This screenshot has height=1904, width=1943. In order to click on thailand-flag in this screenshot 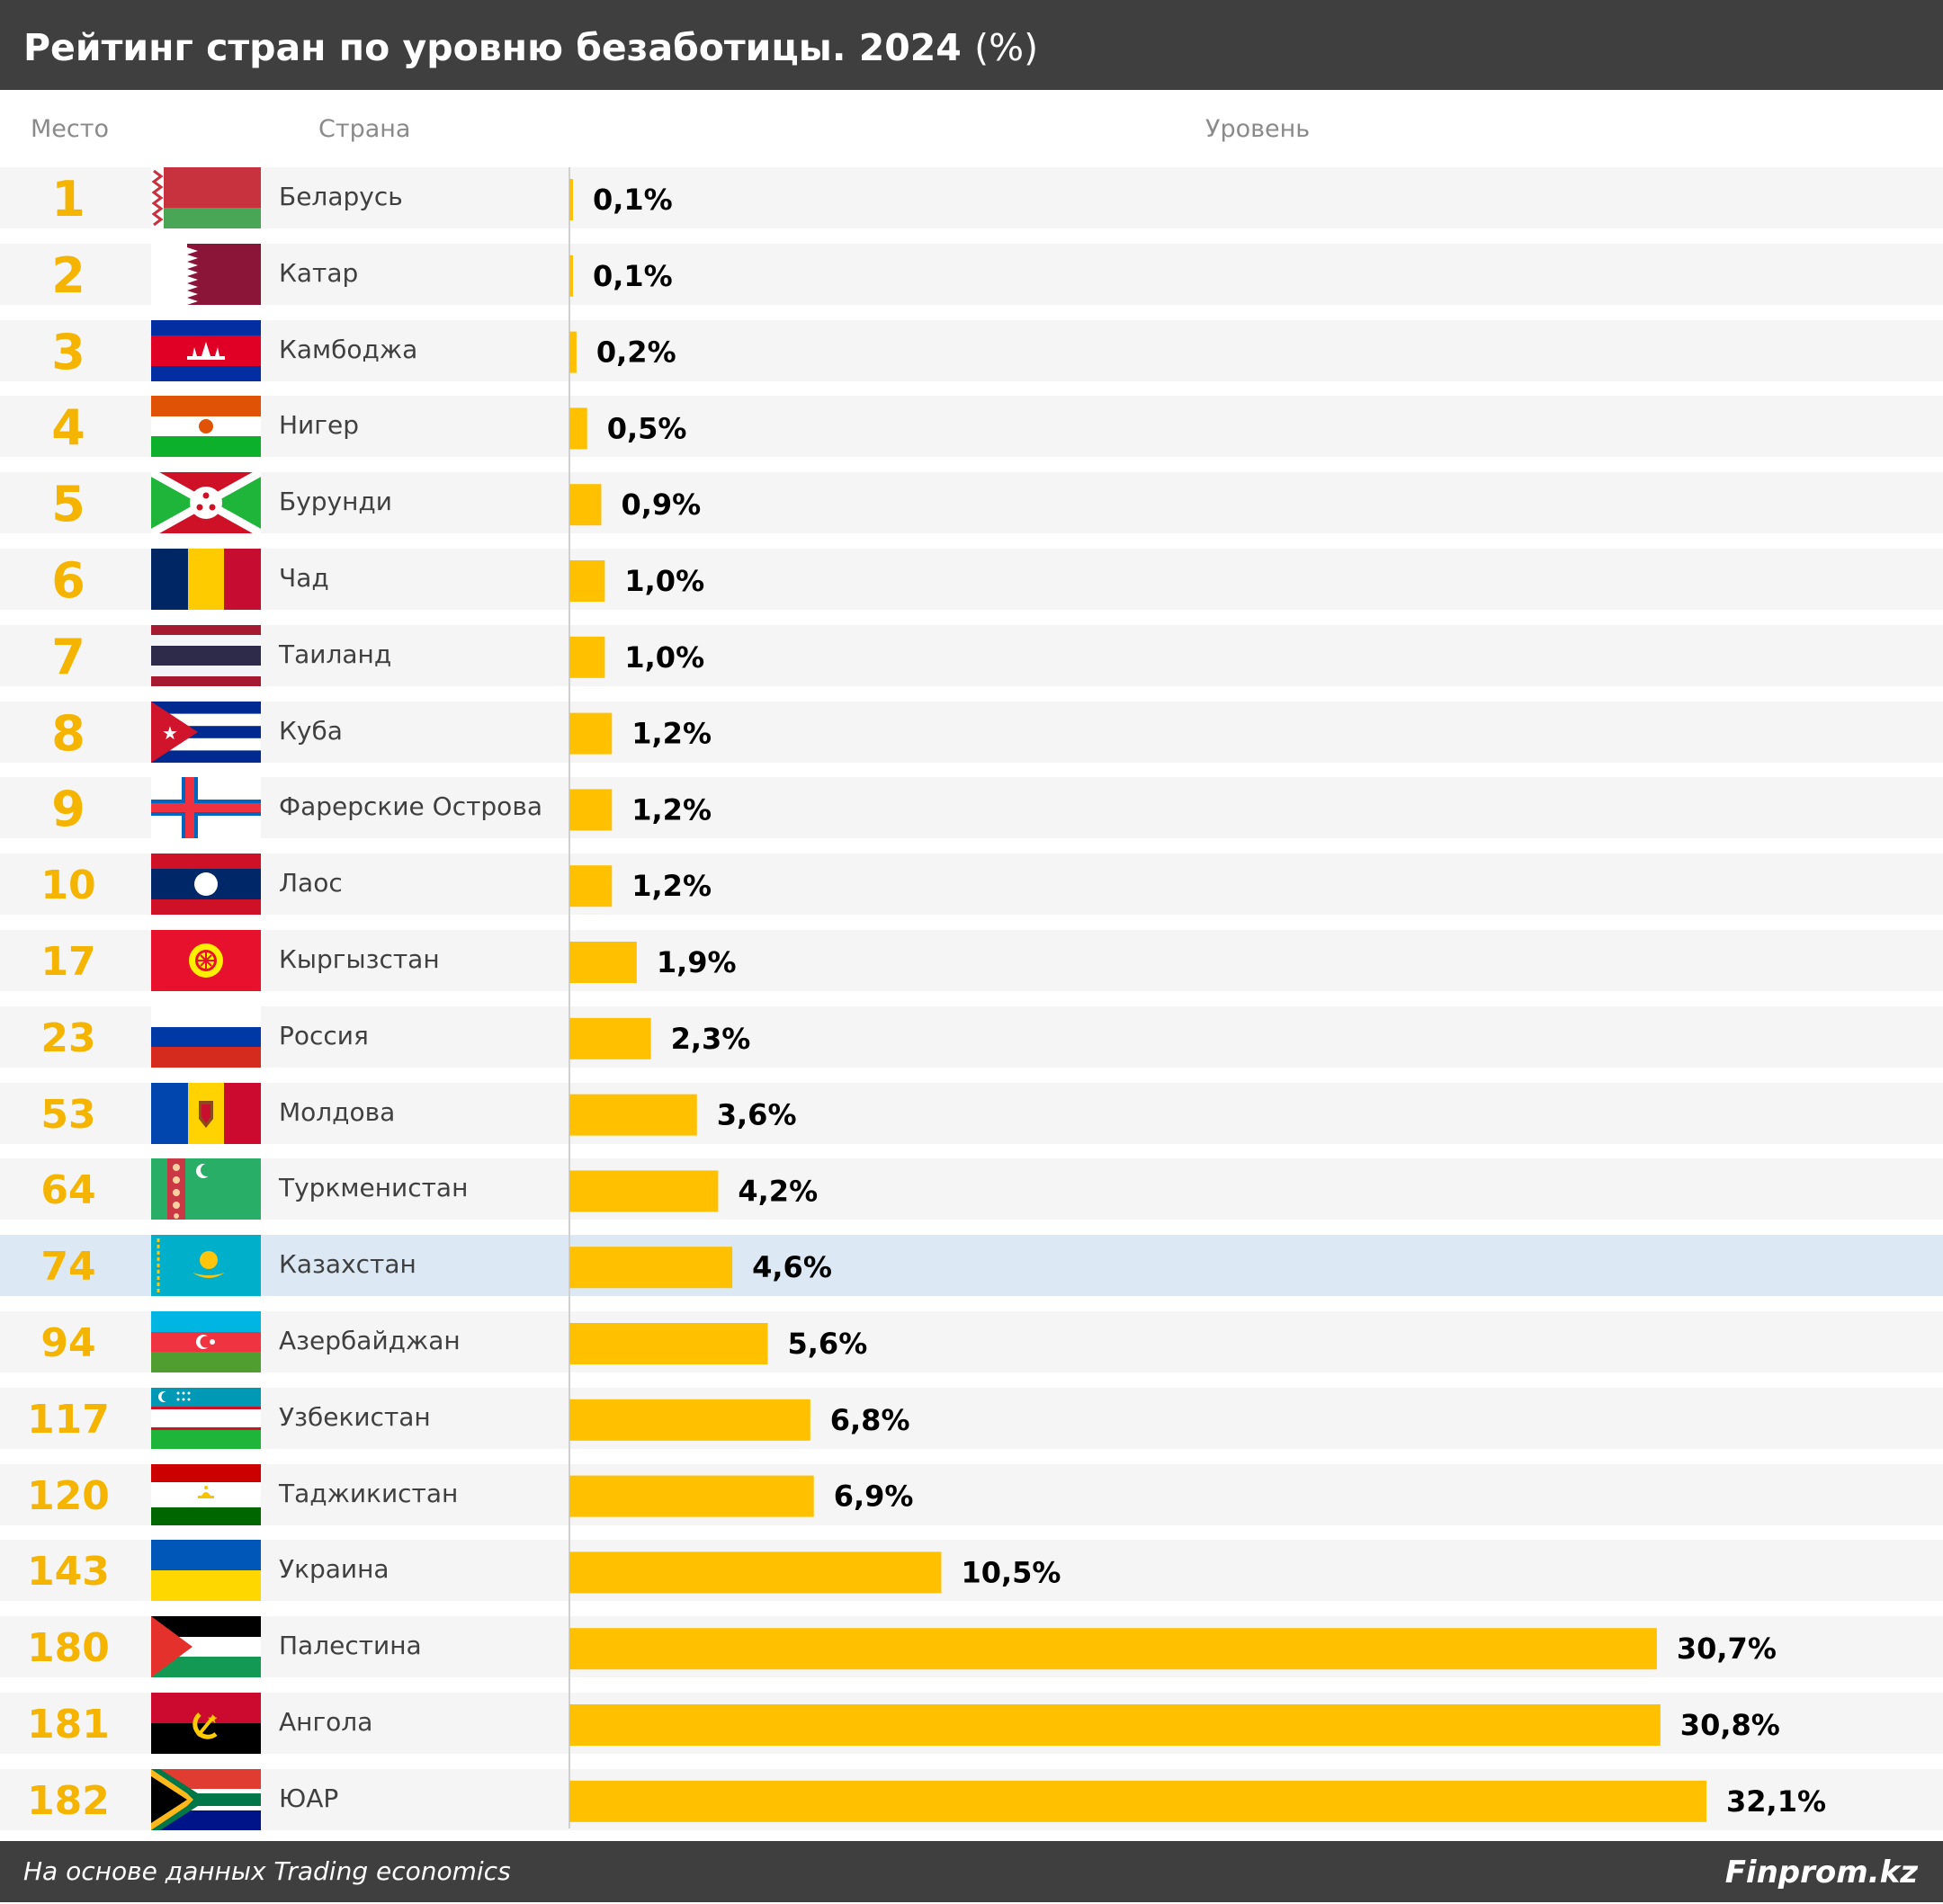, I will do `click(206, 655)`.